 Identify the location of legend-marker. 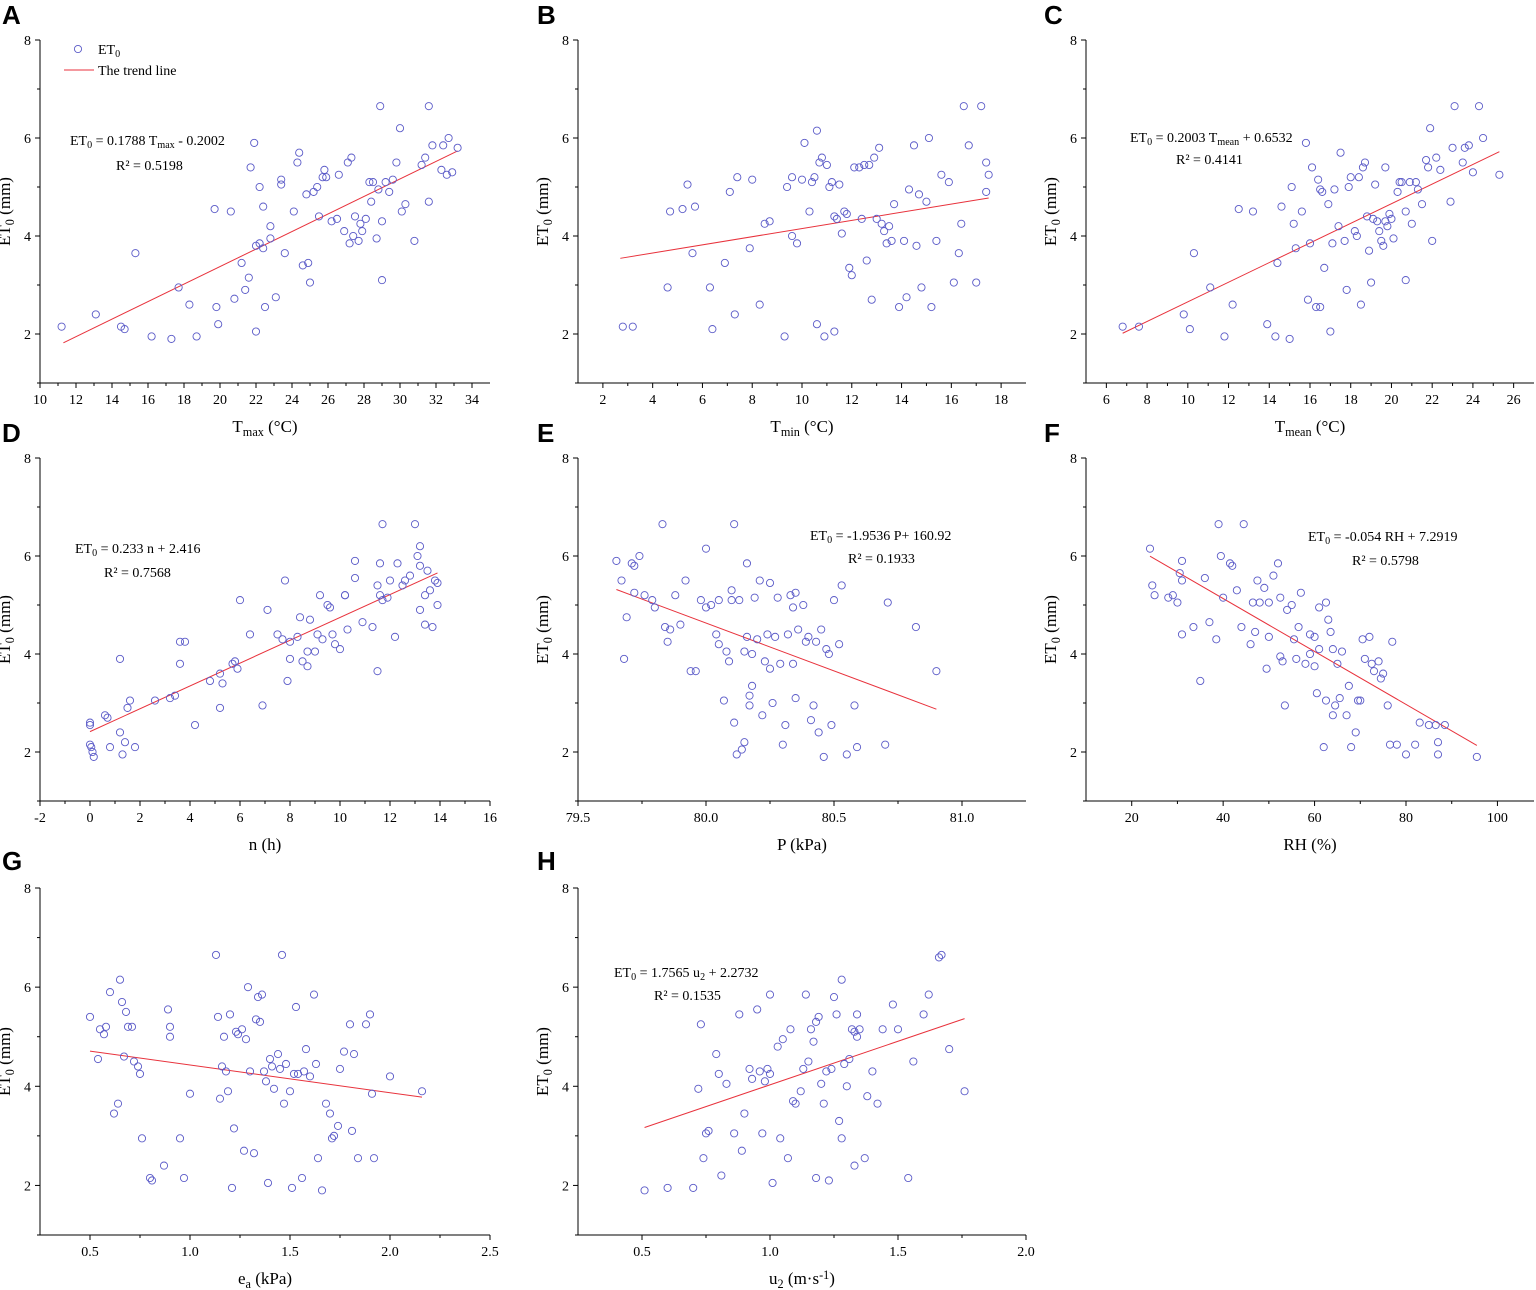
(78, 49).